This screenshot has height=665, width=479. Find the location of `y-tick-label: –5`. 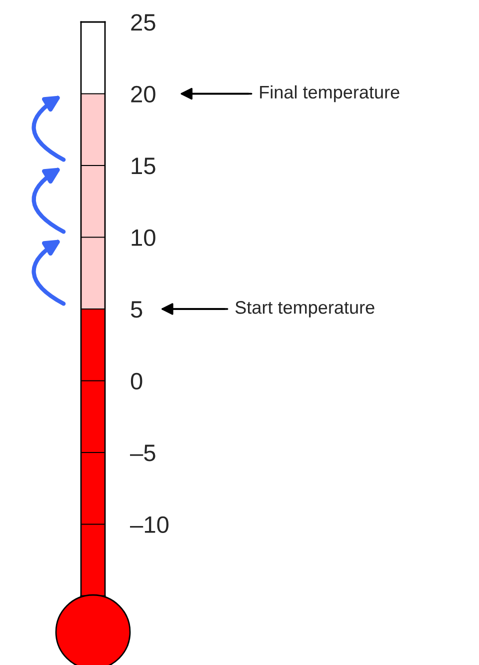

y-tick-label: –5 is located at coordinates (143, 453).